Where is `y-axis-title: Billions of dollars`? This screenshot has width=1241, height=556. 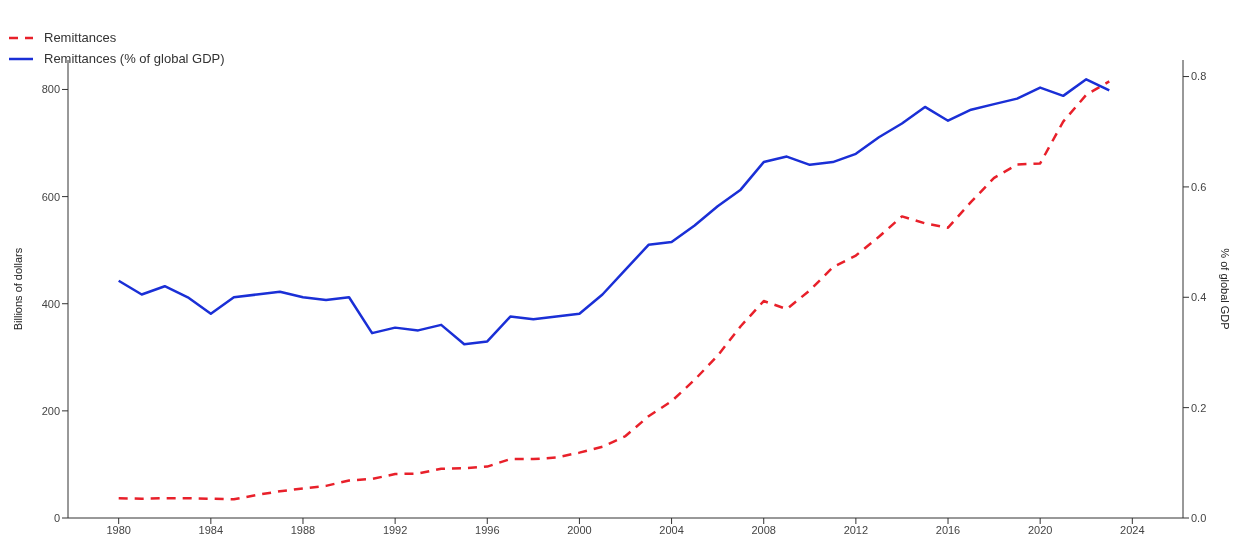
y-axis-title: Billions of dollars is located at coordinates (17, 289).